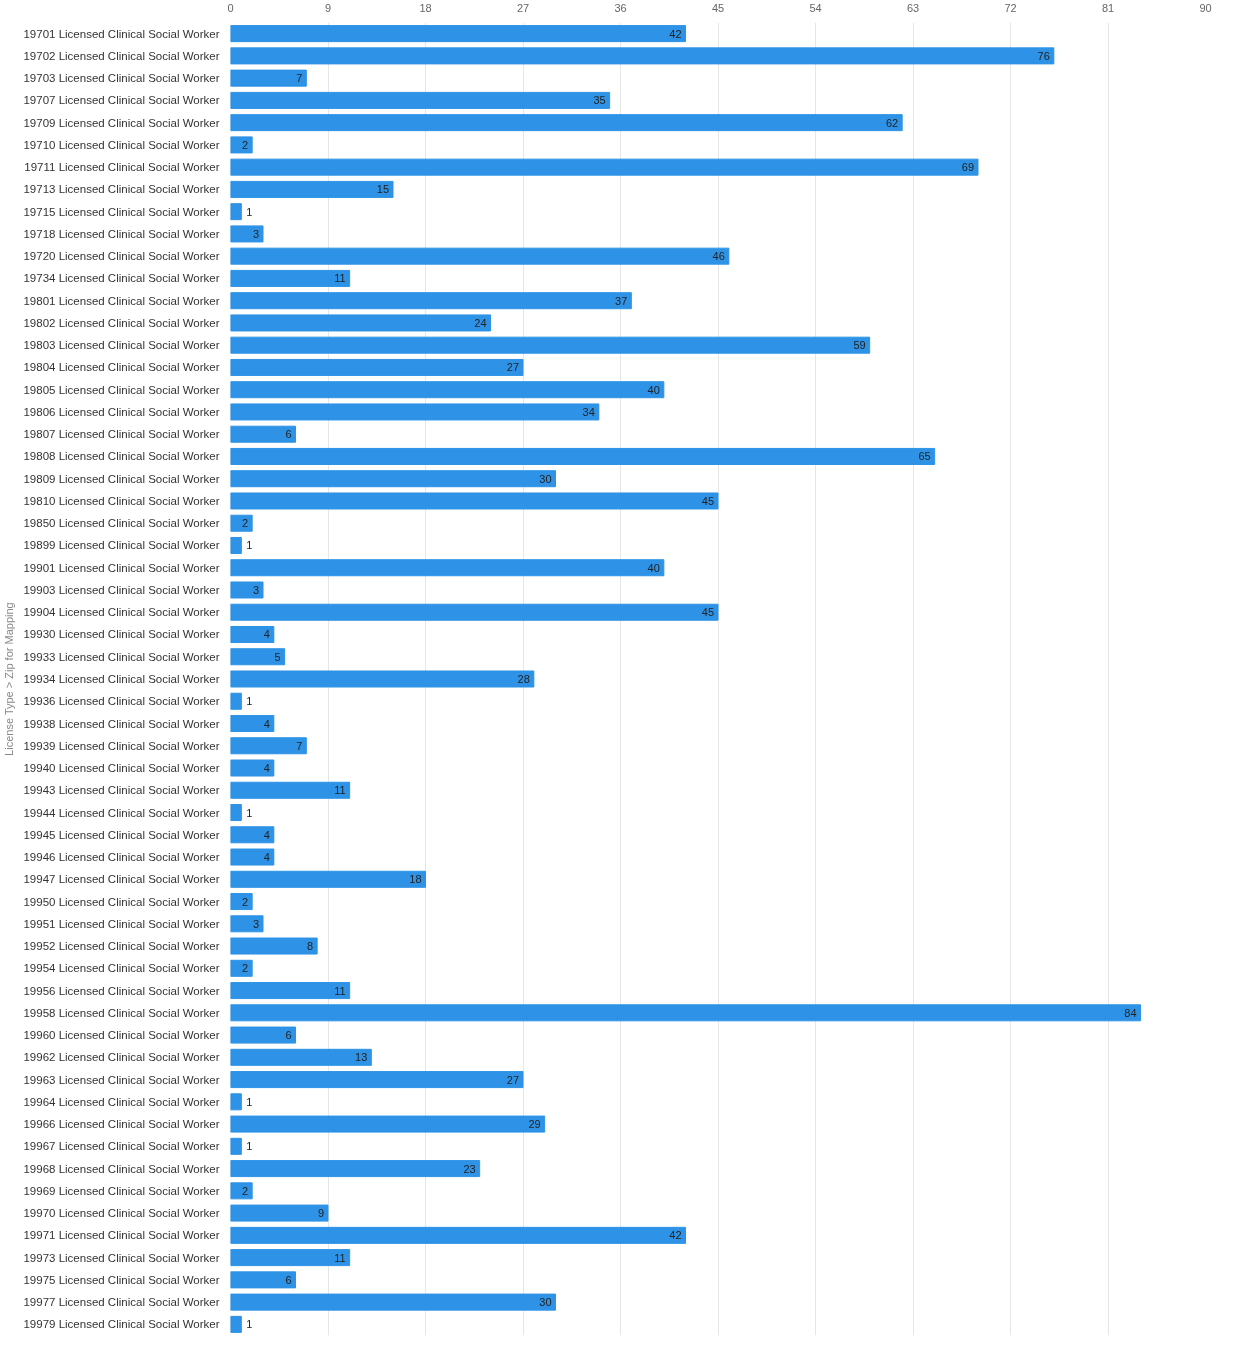 Image resolution: width=1240 pixels, height=1347 pixels. Describe the element at coordinates (277, 656) in the screenshot. I see `data-label: 5` at that location.